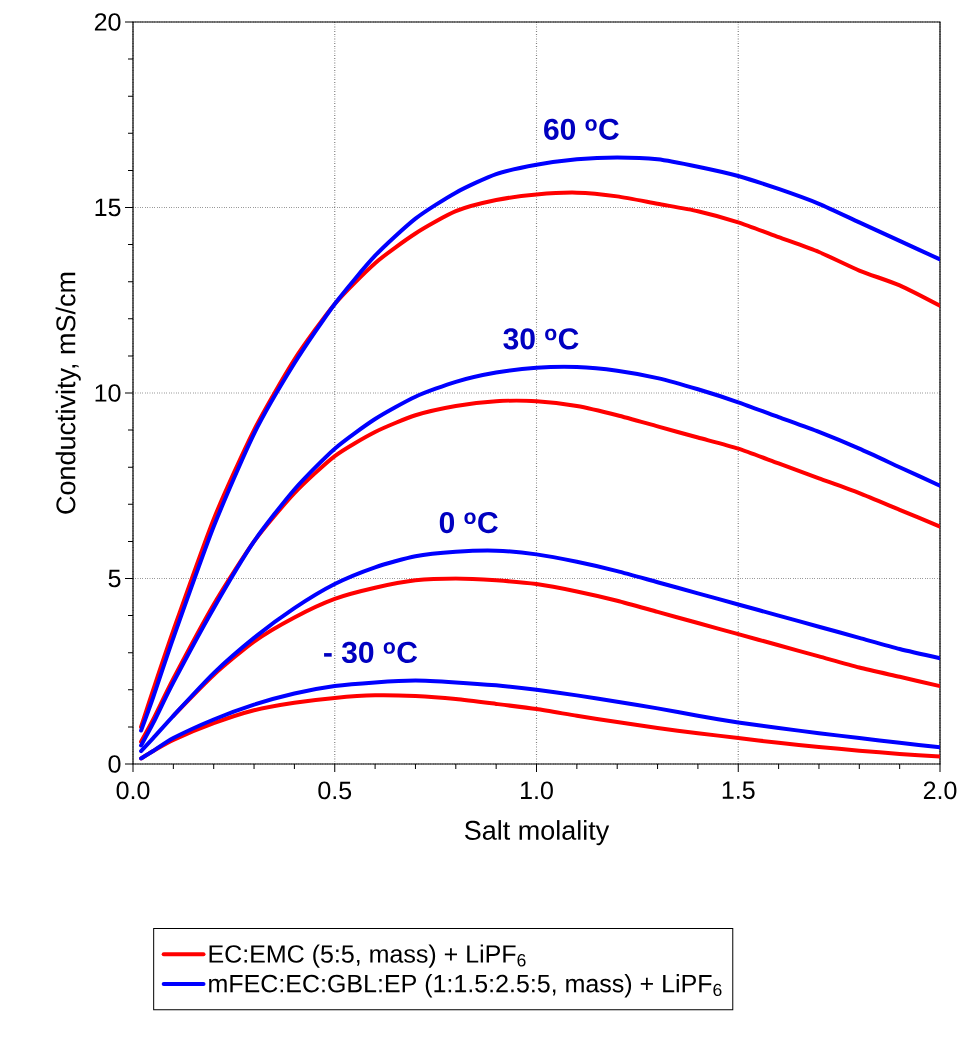 This screenshot has height=1055, width=964. What do you see at coordinates (465, 986) in the screenshot?
I see `legend-label: mFEC:EC:GBL:EP (1:1.5:2.5:5, mass) + LiPF$_{6}$` at bounding box center [465, 986].